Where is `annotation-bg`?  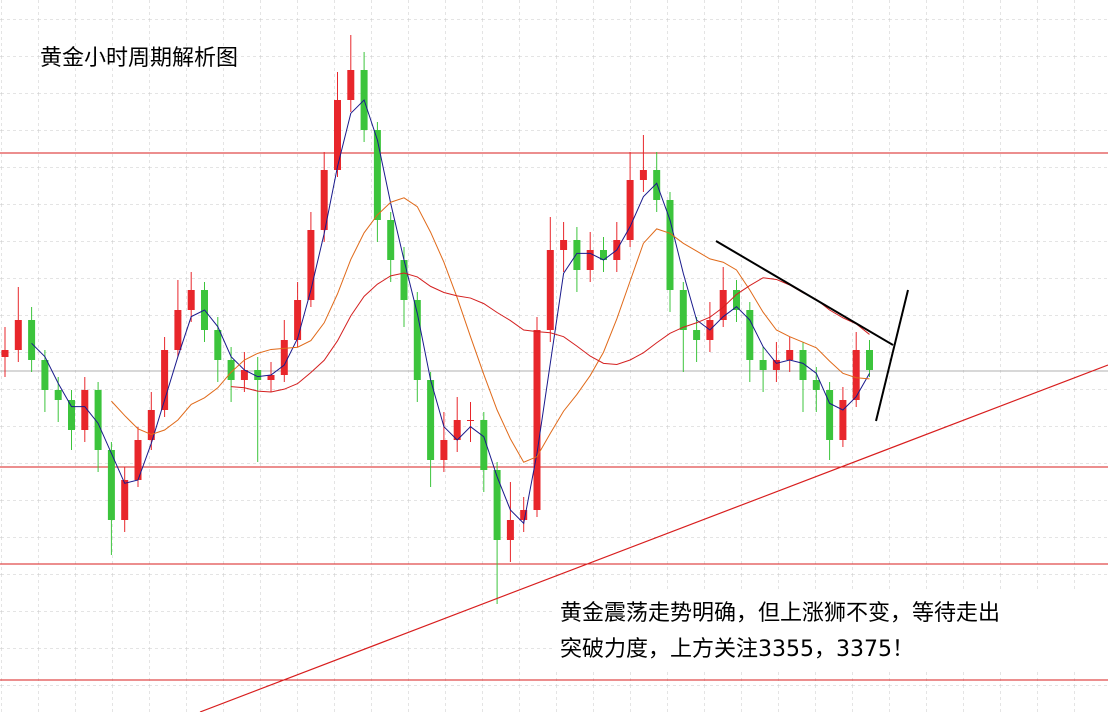 annotation-bg is located at coordinates (830, 630).